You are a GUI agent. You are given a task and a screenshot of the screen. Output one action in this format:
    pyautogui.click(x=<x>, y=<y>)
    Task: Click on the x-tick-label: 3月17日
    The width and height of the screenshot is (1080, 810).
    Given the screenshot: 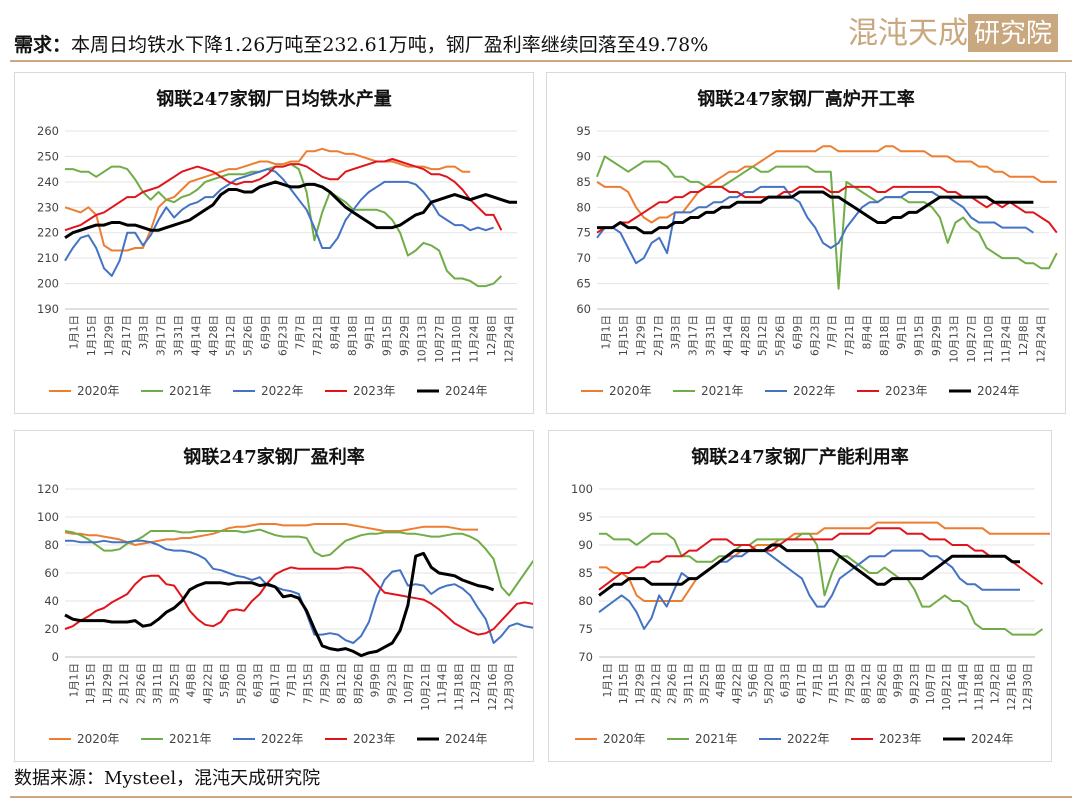 What is the action you would take?
    pyautogui.click(x=162, y=335)
    